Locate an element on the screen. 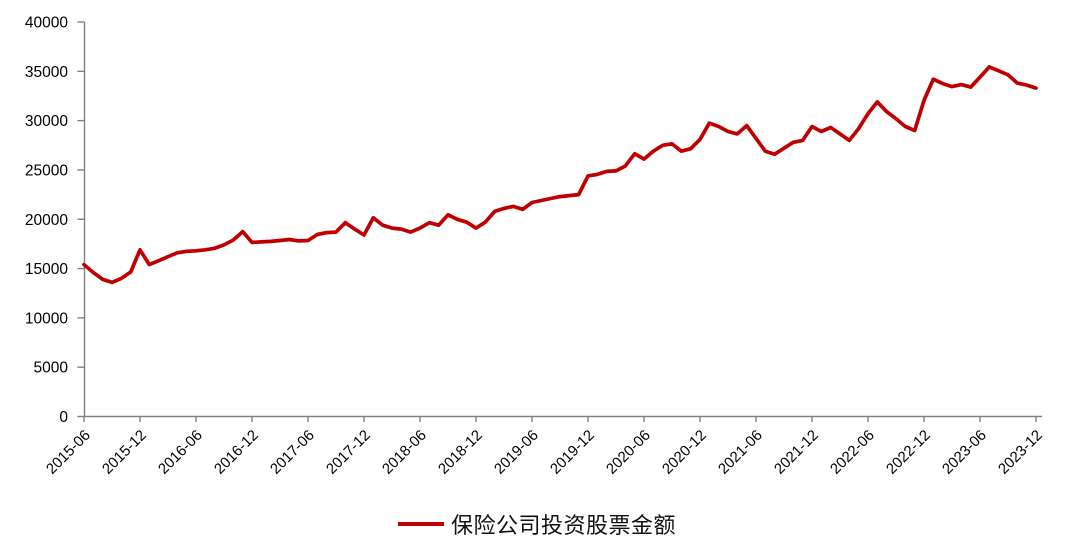 This screenshot has width=1074, height=551. x-tick-label: 2023-12 is located at coordinates (1020, 452).